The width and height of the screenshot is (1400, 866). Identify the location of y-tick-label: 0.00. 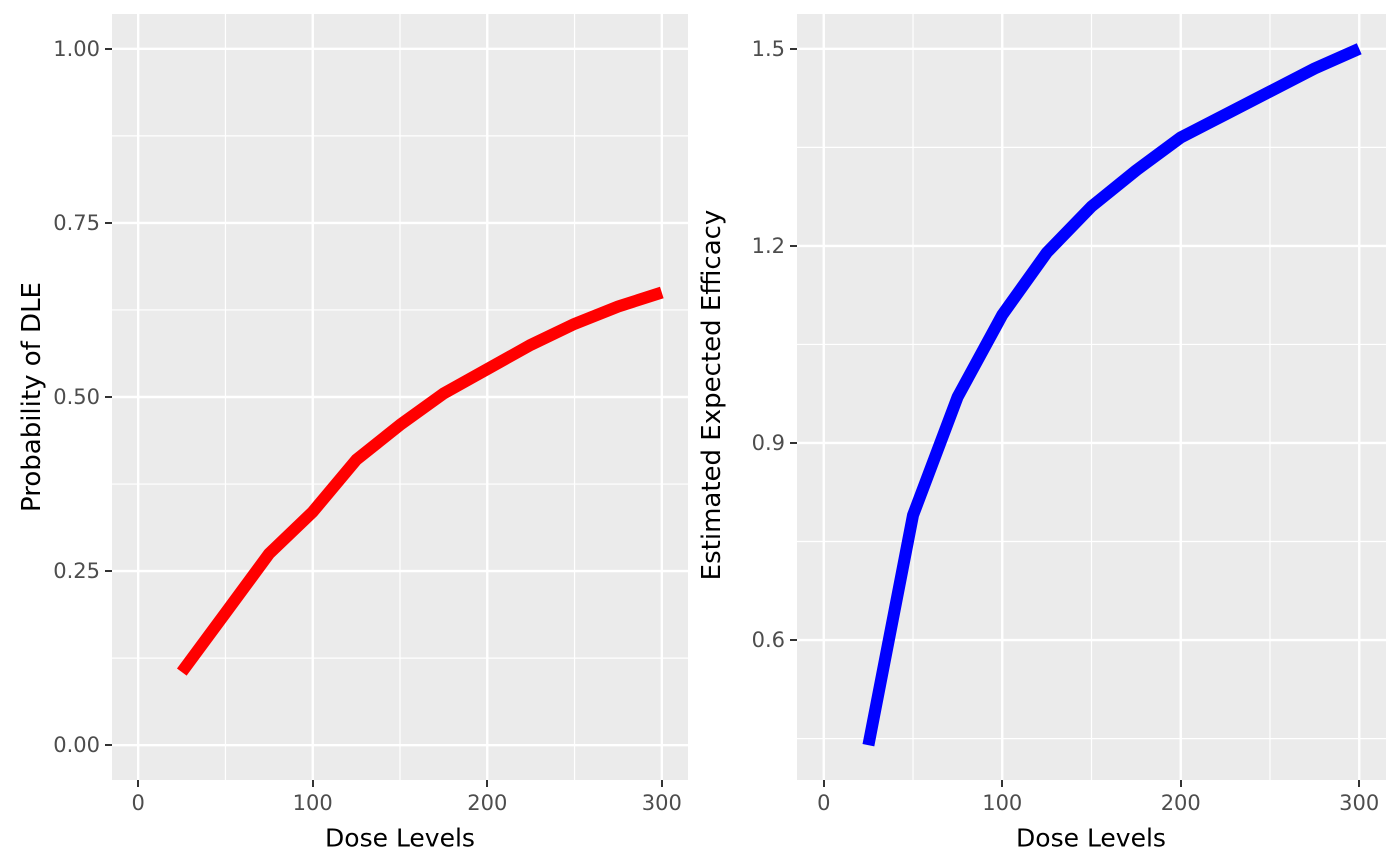
(76, 745).